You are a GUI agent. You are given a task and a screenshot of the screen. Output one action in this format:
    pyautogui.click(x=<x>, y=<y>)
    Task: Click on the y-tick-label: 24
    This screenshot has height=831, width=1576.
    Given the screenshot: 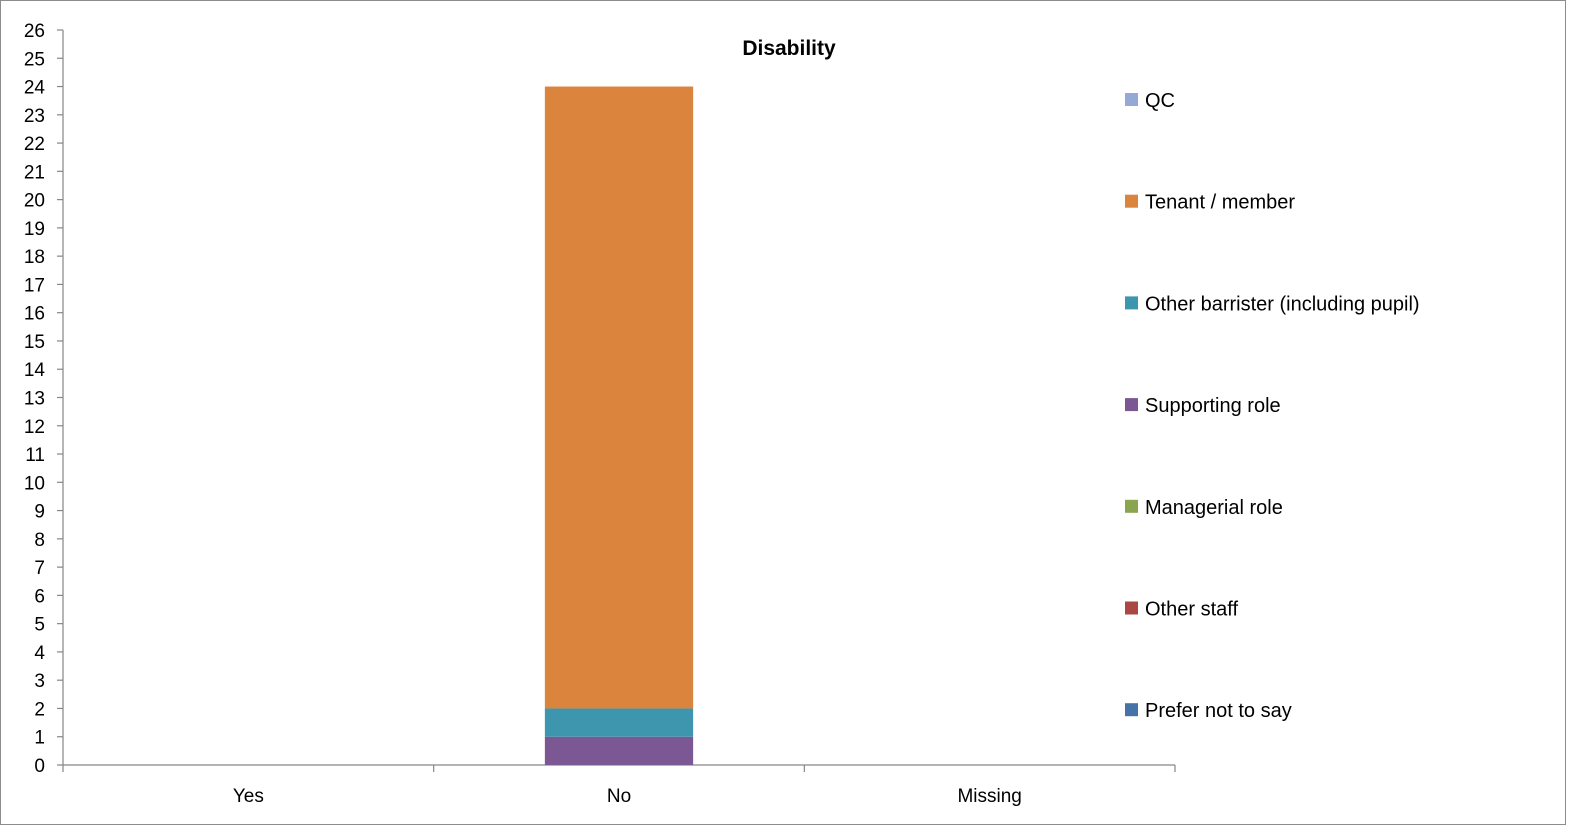 What is the action you would take?
    pyautogui.click(x=35, y=88)
    